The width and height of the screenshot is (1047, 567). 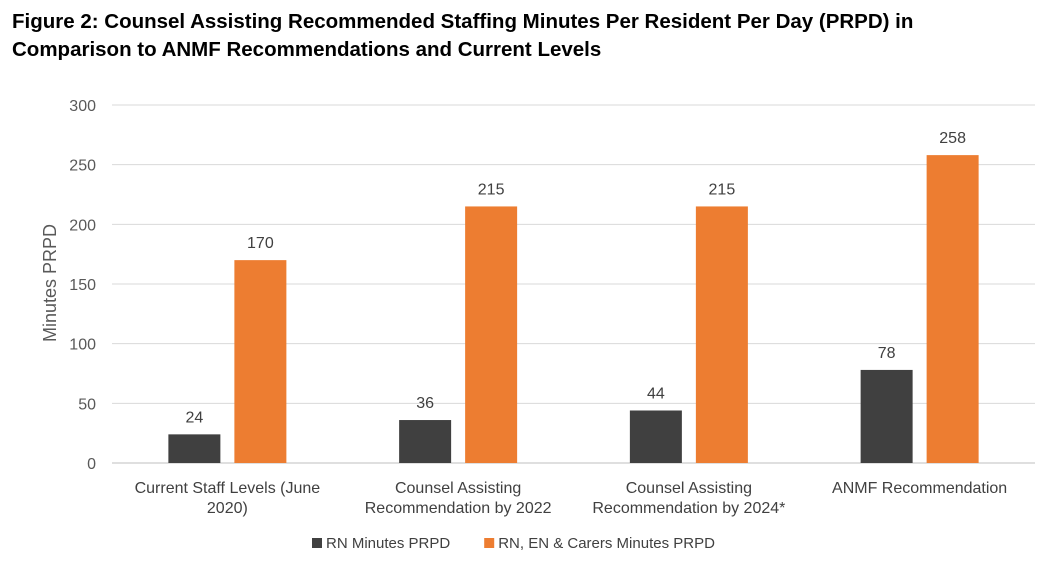 What do you see at coordinates (688, 508) in the screenshot?
I see `x-category-label: Recommendation by 2024*` at bounding box center [688, 508].